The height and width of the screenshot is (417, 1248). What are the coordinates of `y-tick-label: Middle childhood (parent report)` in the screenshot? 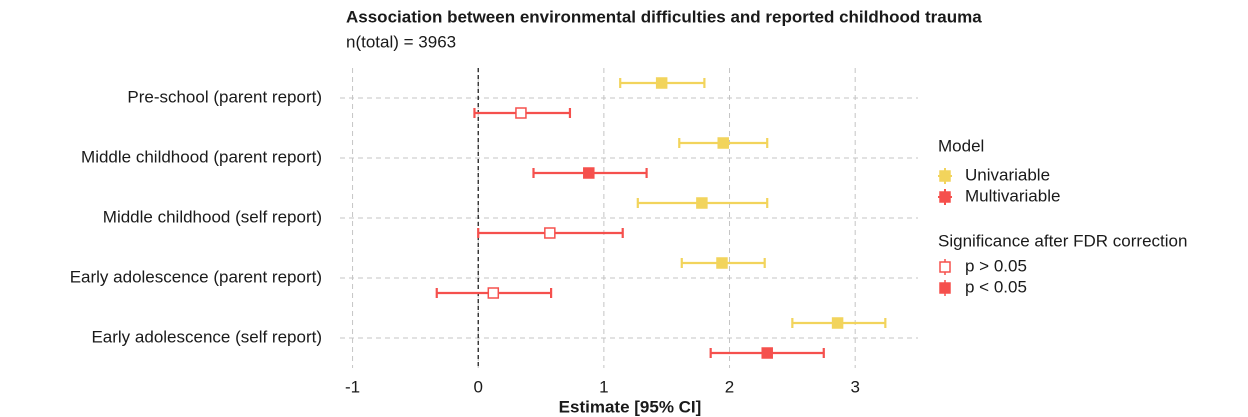 It's located at (201, 156).